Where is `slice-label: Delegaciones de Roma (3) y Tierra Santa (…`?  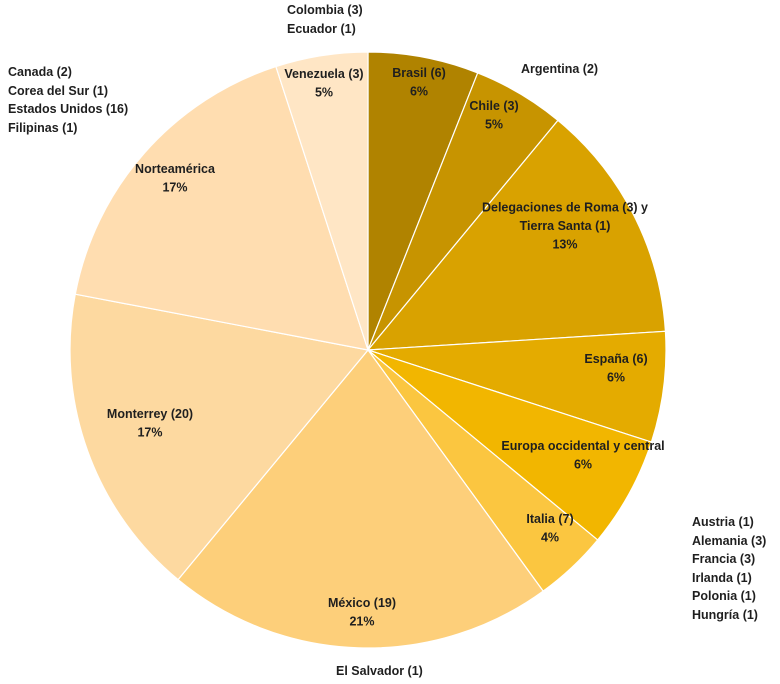
slice-label: Delegaciones de Roma (3) y Tierra Santa (… is located at coordinates (565, 226).